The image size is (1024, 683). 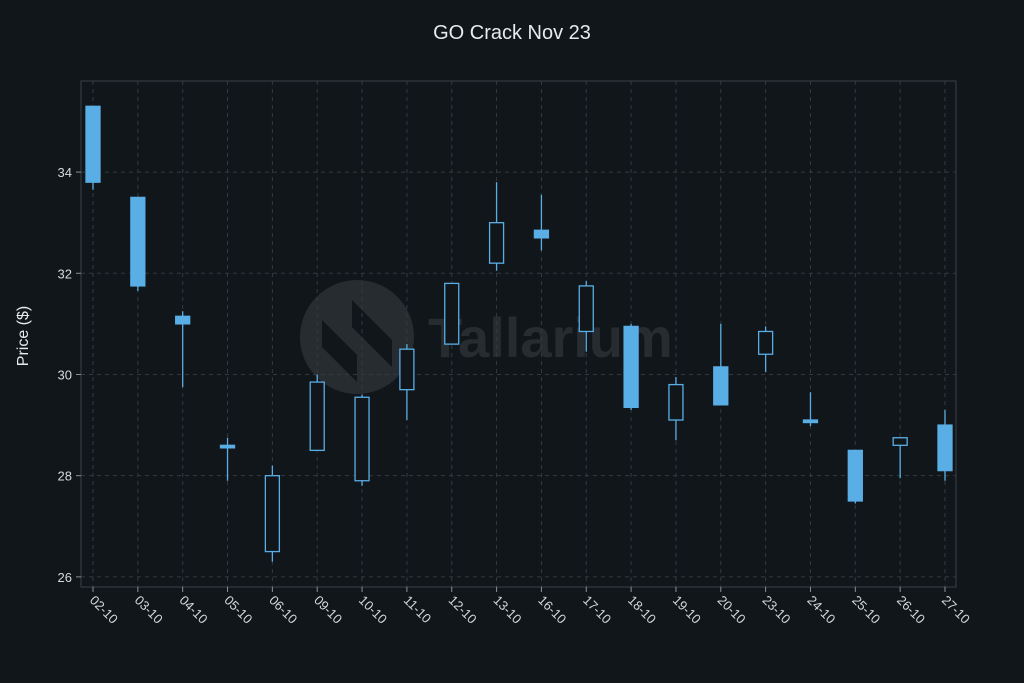 What do you see at coordinates (821, 610) in the screenshot?
I see `x-tick-label: 24-10` at bounding box center [821, 610].